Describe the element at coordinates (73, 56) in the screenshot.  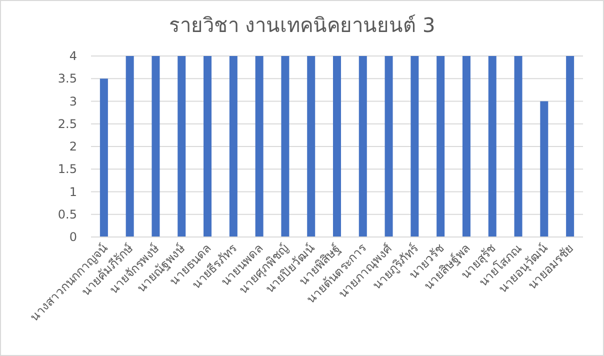
I see `y-tick-label: 4` at that location.